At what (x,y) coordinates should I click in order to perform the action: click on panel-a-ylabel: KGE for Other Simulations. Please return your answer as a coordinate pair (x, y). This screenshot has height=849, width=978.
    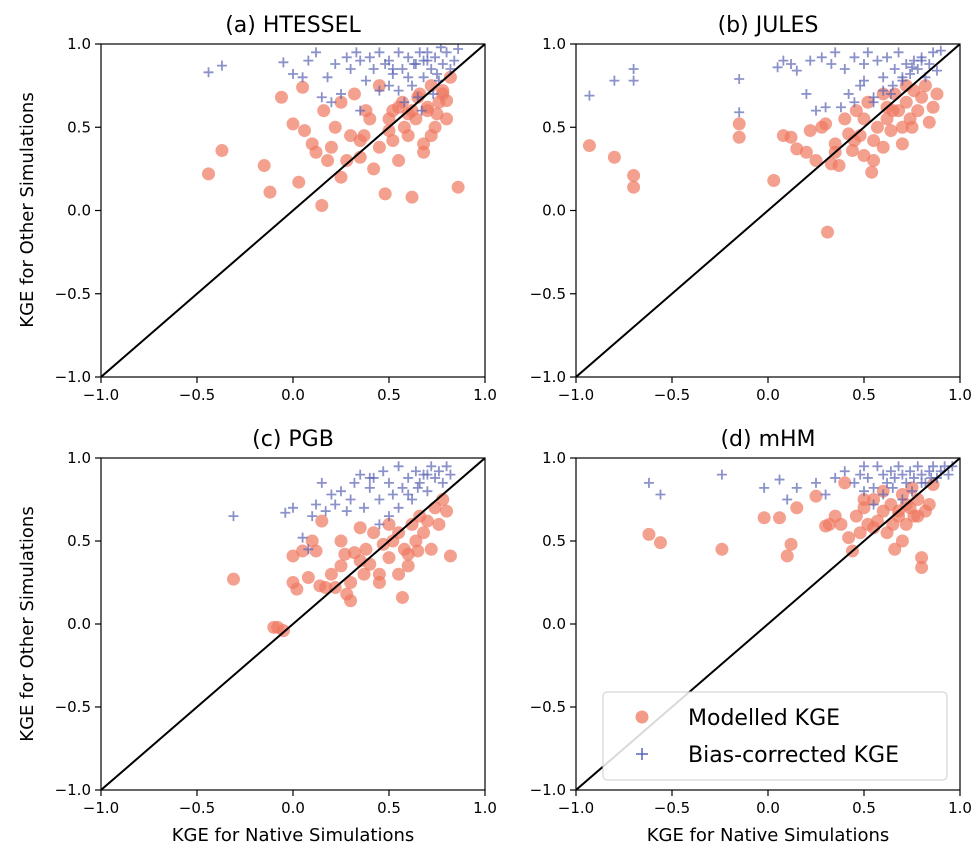
    Looking at the image, I should click on (27, 209).